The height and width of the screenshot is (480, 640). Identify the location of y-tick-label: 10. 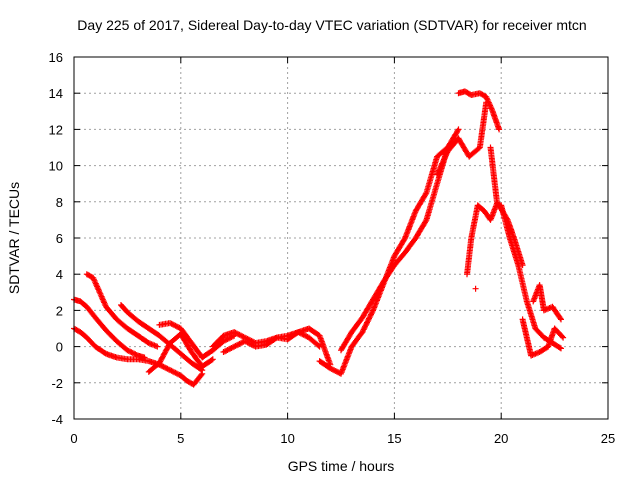
(56, 166).